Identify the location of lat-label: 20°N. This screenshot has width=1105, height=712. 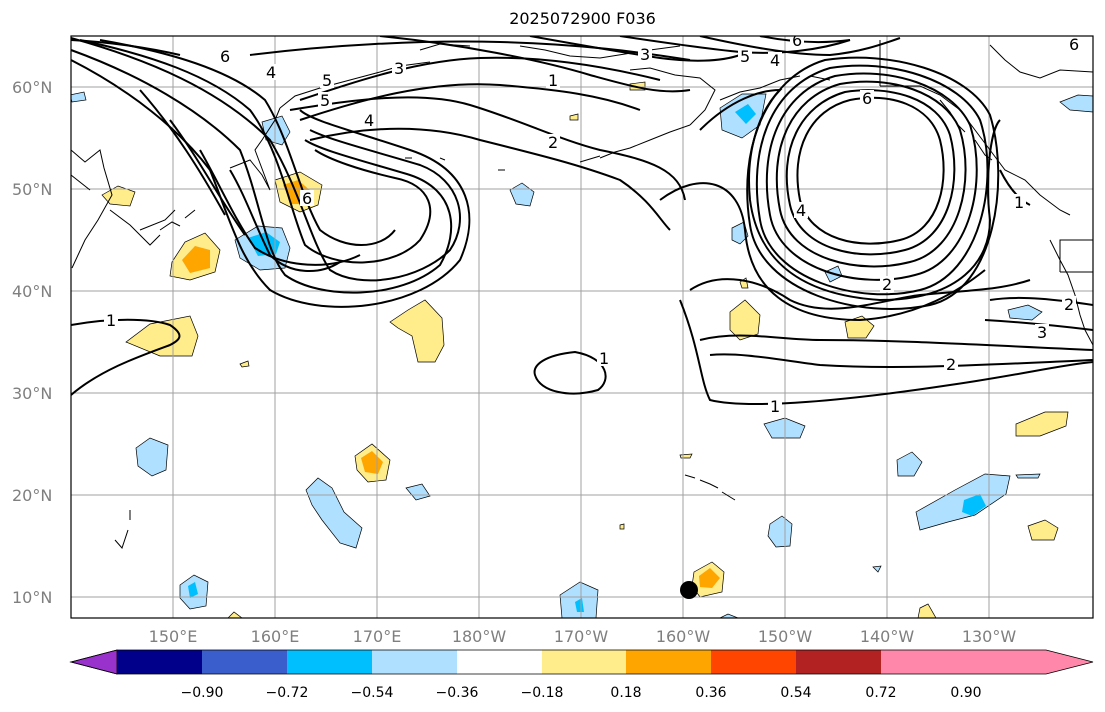
(32, 495).